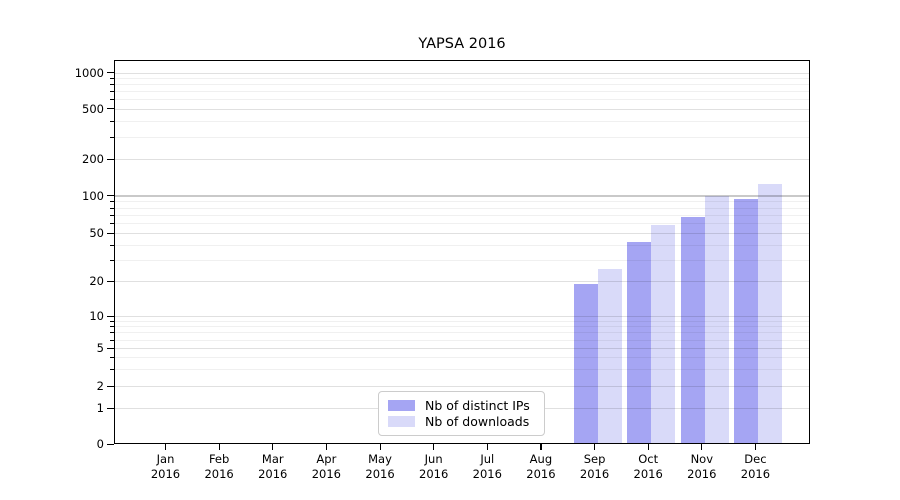  What do you see at coordinates (702, 466) in the screenshot?
I see `x-tick-label-nov: Nov 2016` at bounding box center [702, 466].